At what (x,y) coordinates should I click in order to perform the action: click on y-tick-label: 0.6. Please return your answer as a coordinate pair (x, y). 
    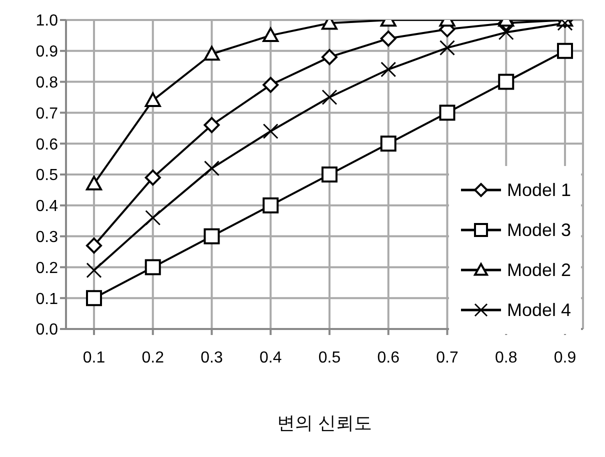
    Looking at the image, I should click on (47, 145).